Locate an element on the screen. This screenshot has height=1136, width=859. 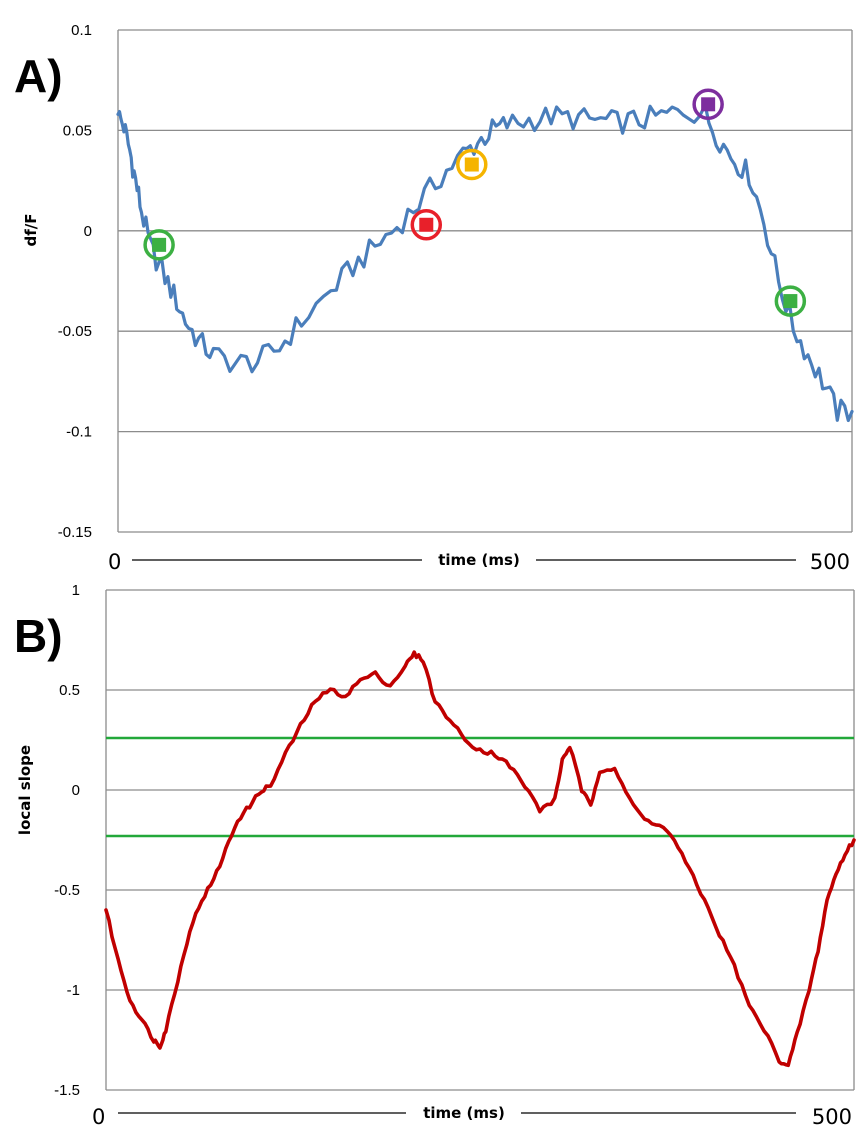
panel-a-label: A) is located at coordinates (38, 76).